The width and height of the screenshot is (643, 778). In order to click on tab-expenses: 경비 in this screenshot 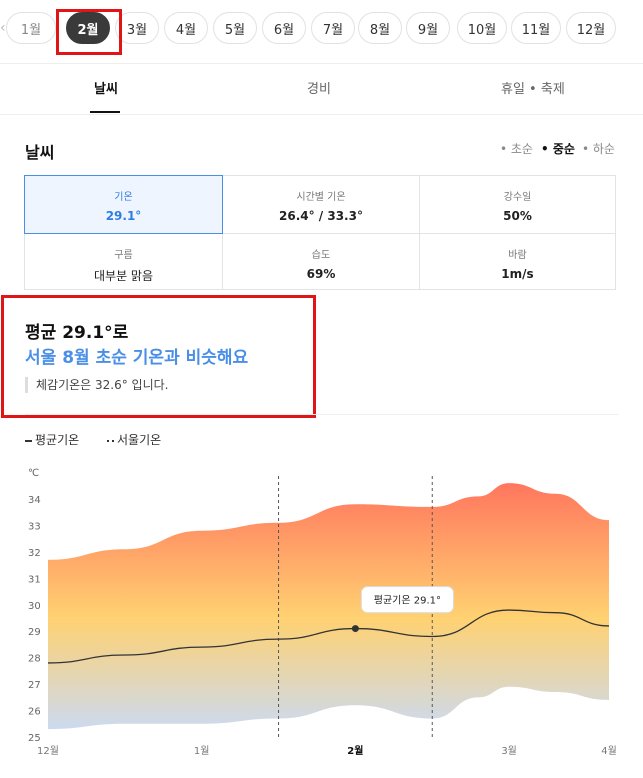, I will do `click(319, 89)`.